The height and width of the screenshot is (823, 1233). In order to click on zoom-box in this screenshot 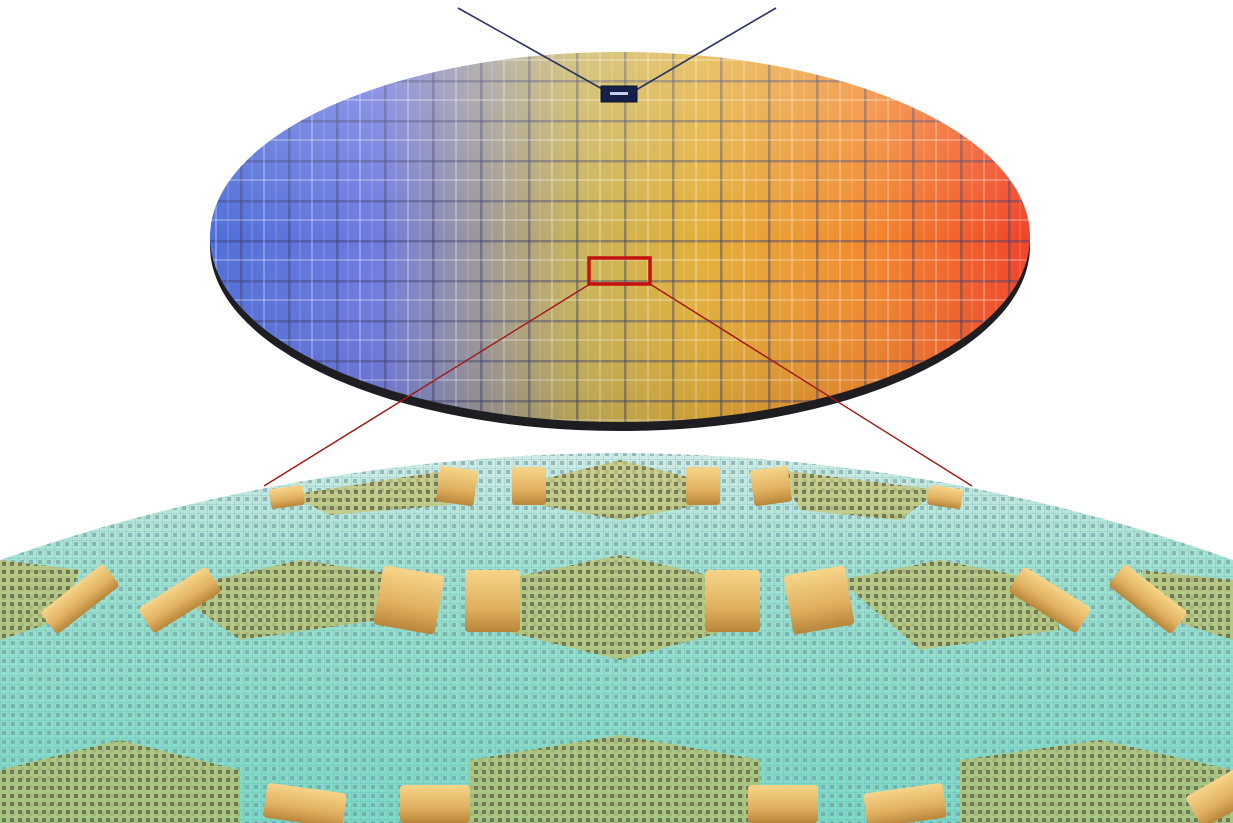, I will do `click(619, 271)`.